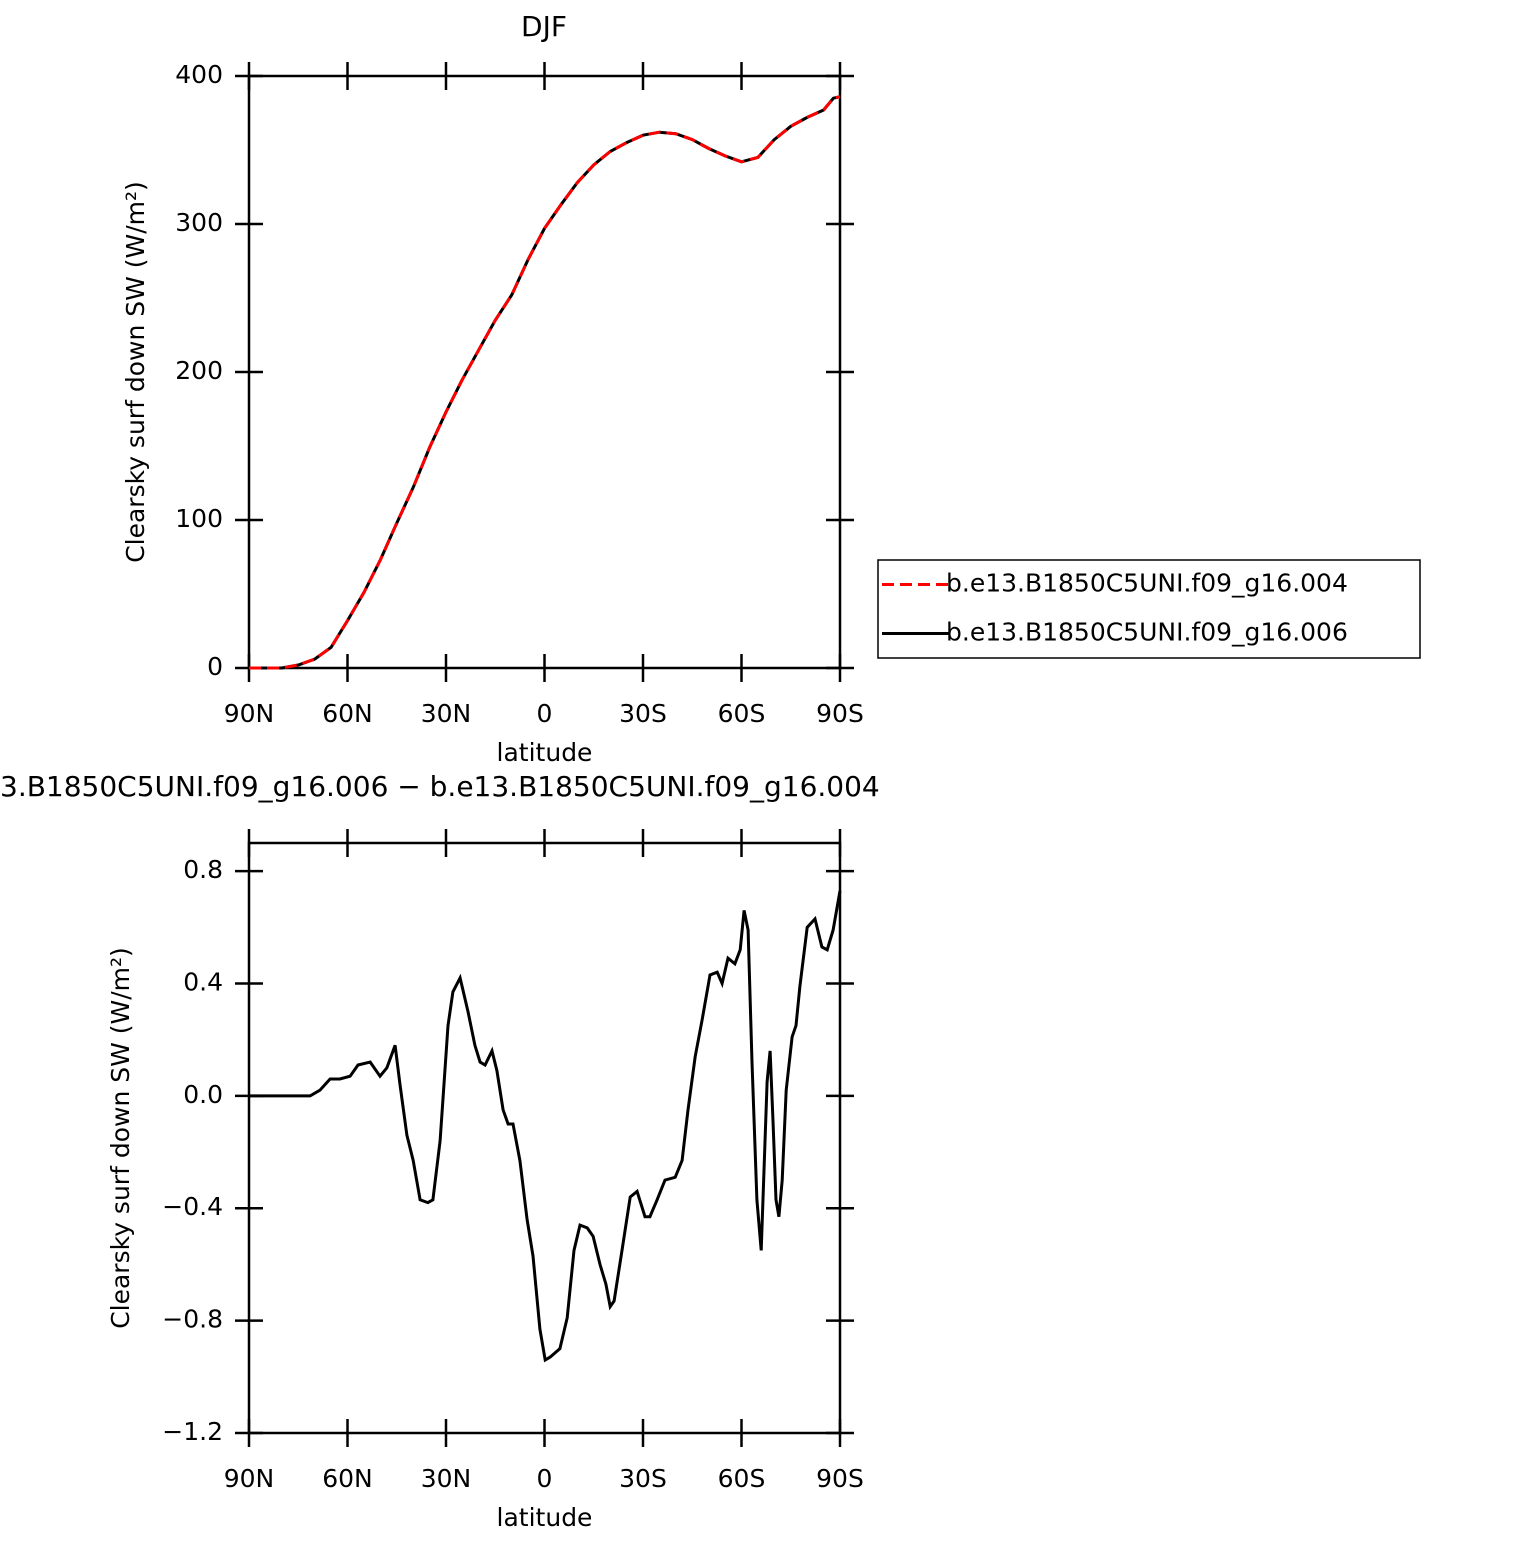 The width and height of the screenshot is (1530, 1541). What do you see at coordinates (192, 1431) in the screenshot?
I see `y-tick-label: −1.2` at bounding box center [192, 1431].